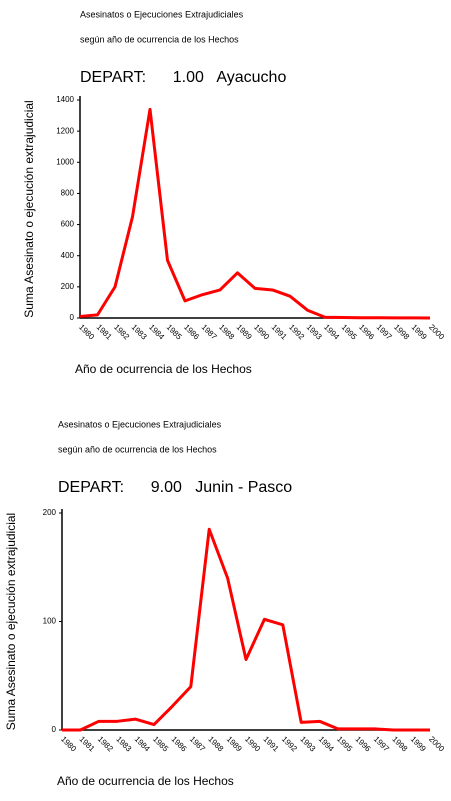  I want to click on y-tick-label: 600, so click(68, 224).